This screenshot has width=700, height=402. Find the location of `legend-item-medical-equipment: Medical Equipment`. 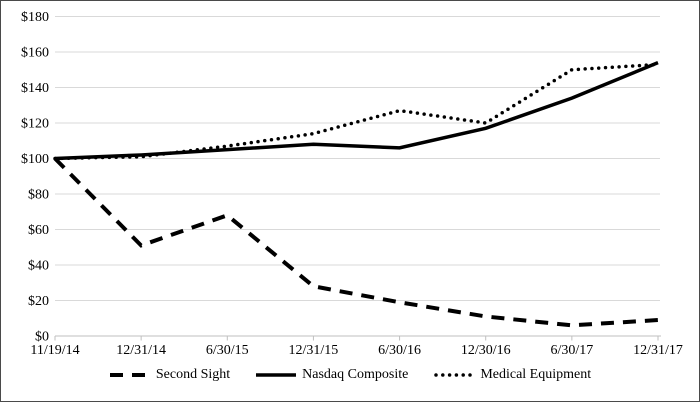

legend-item-medical-equipment: Medical Equipment is located at coordinates (512, 375).